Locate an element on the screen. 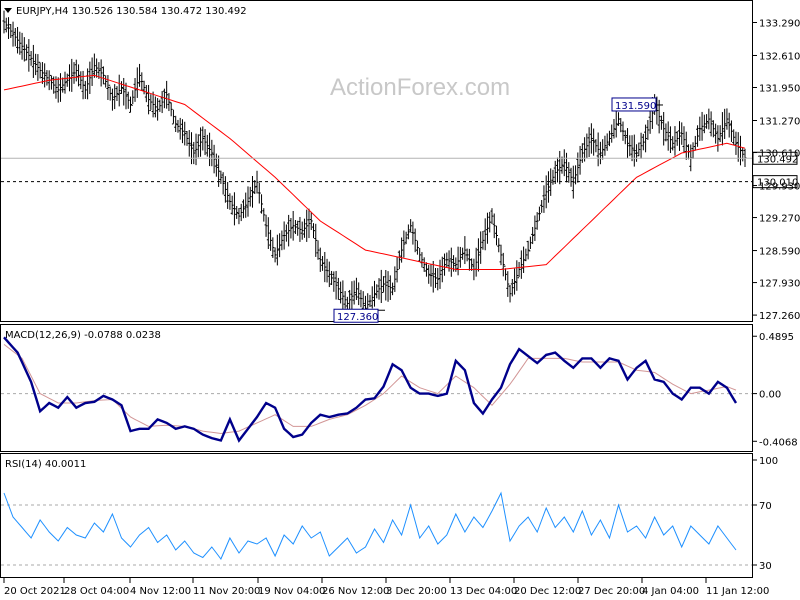 The width and height of the screenshot is (800, 600). macd-y-tick-label: -0.4068 is located at coordinates (778, 442).